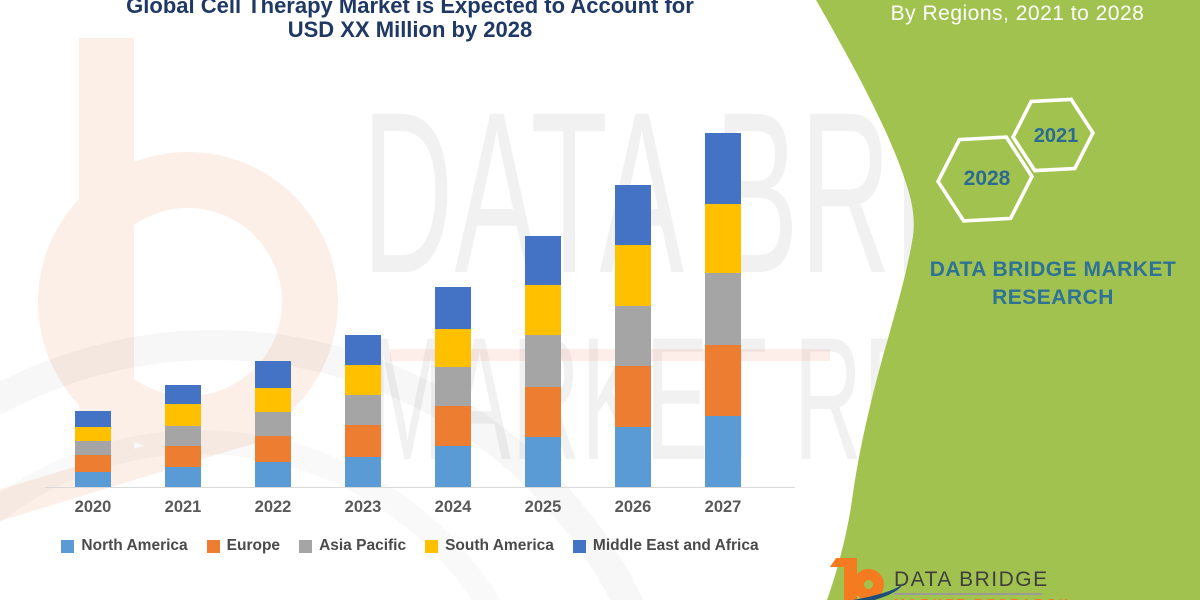  I want to click on legend-item-north-america: North America, so click(124, 546).